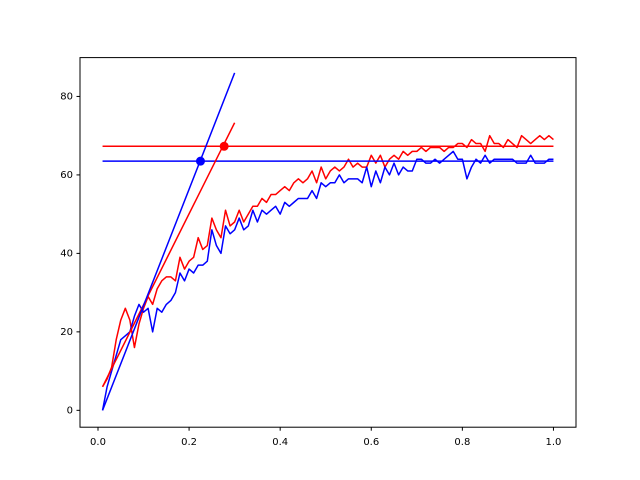 The width and height of the screenshot is (640, 480). Describe the element at coordinates (98, 442) in the screenshot. I see `x-tick-label: 0.0` at that location.